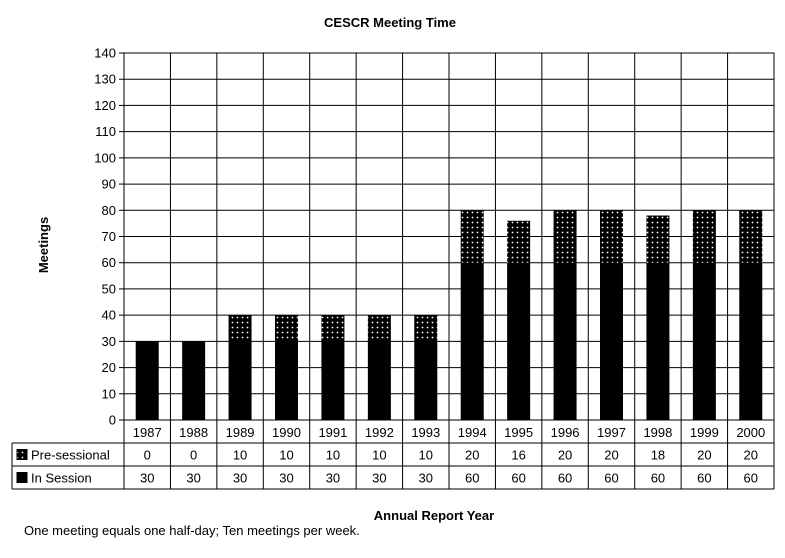 The height and width of the screenshot is (558, 785). What do you see at coordinates (657, 432) in the screenshot?
I see `x-tick-label: 1998` at bounding box center [657, 432].